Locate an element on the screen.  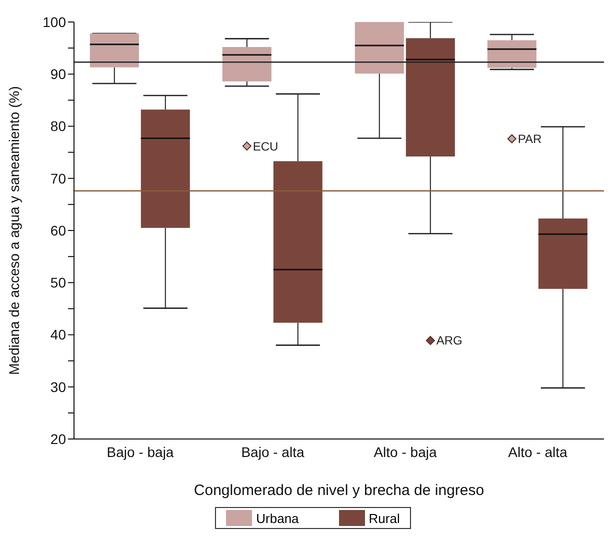
y-tick-label: 50 is located at coordinates (58, 282).